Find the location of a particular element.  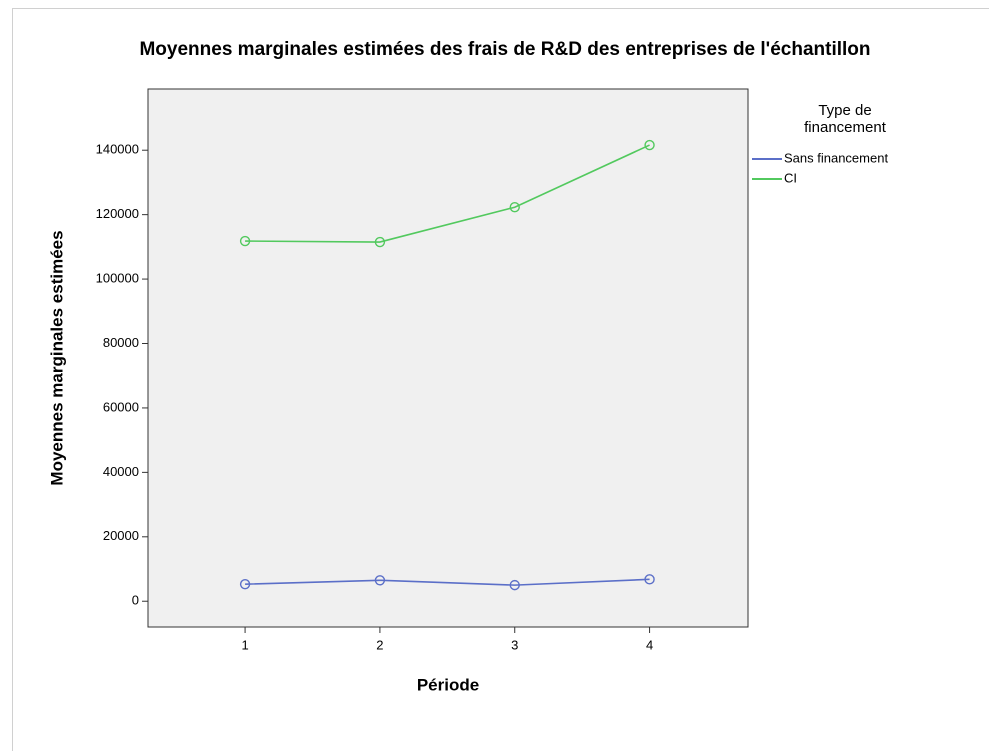

y-tick-label: 60000 is located at coordinates (121, 406).